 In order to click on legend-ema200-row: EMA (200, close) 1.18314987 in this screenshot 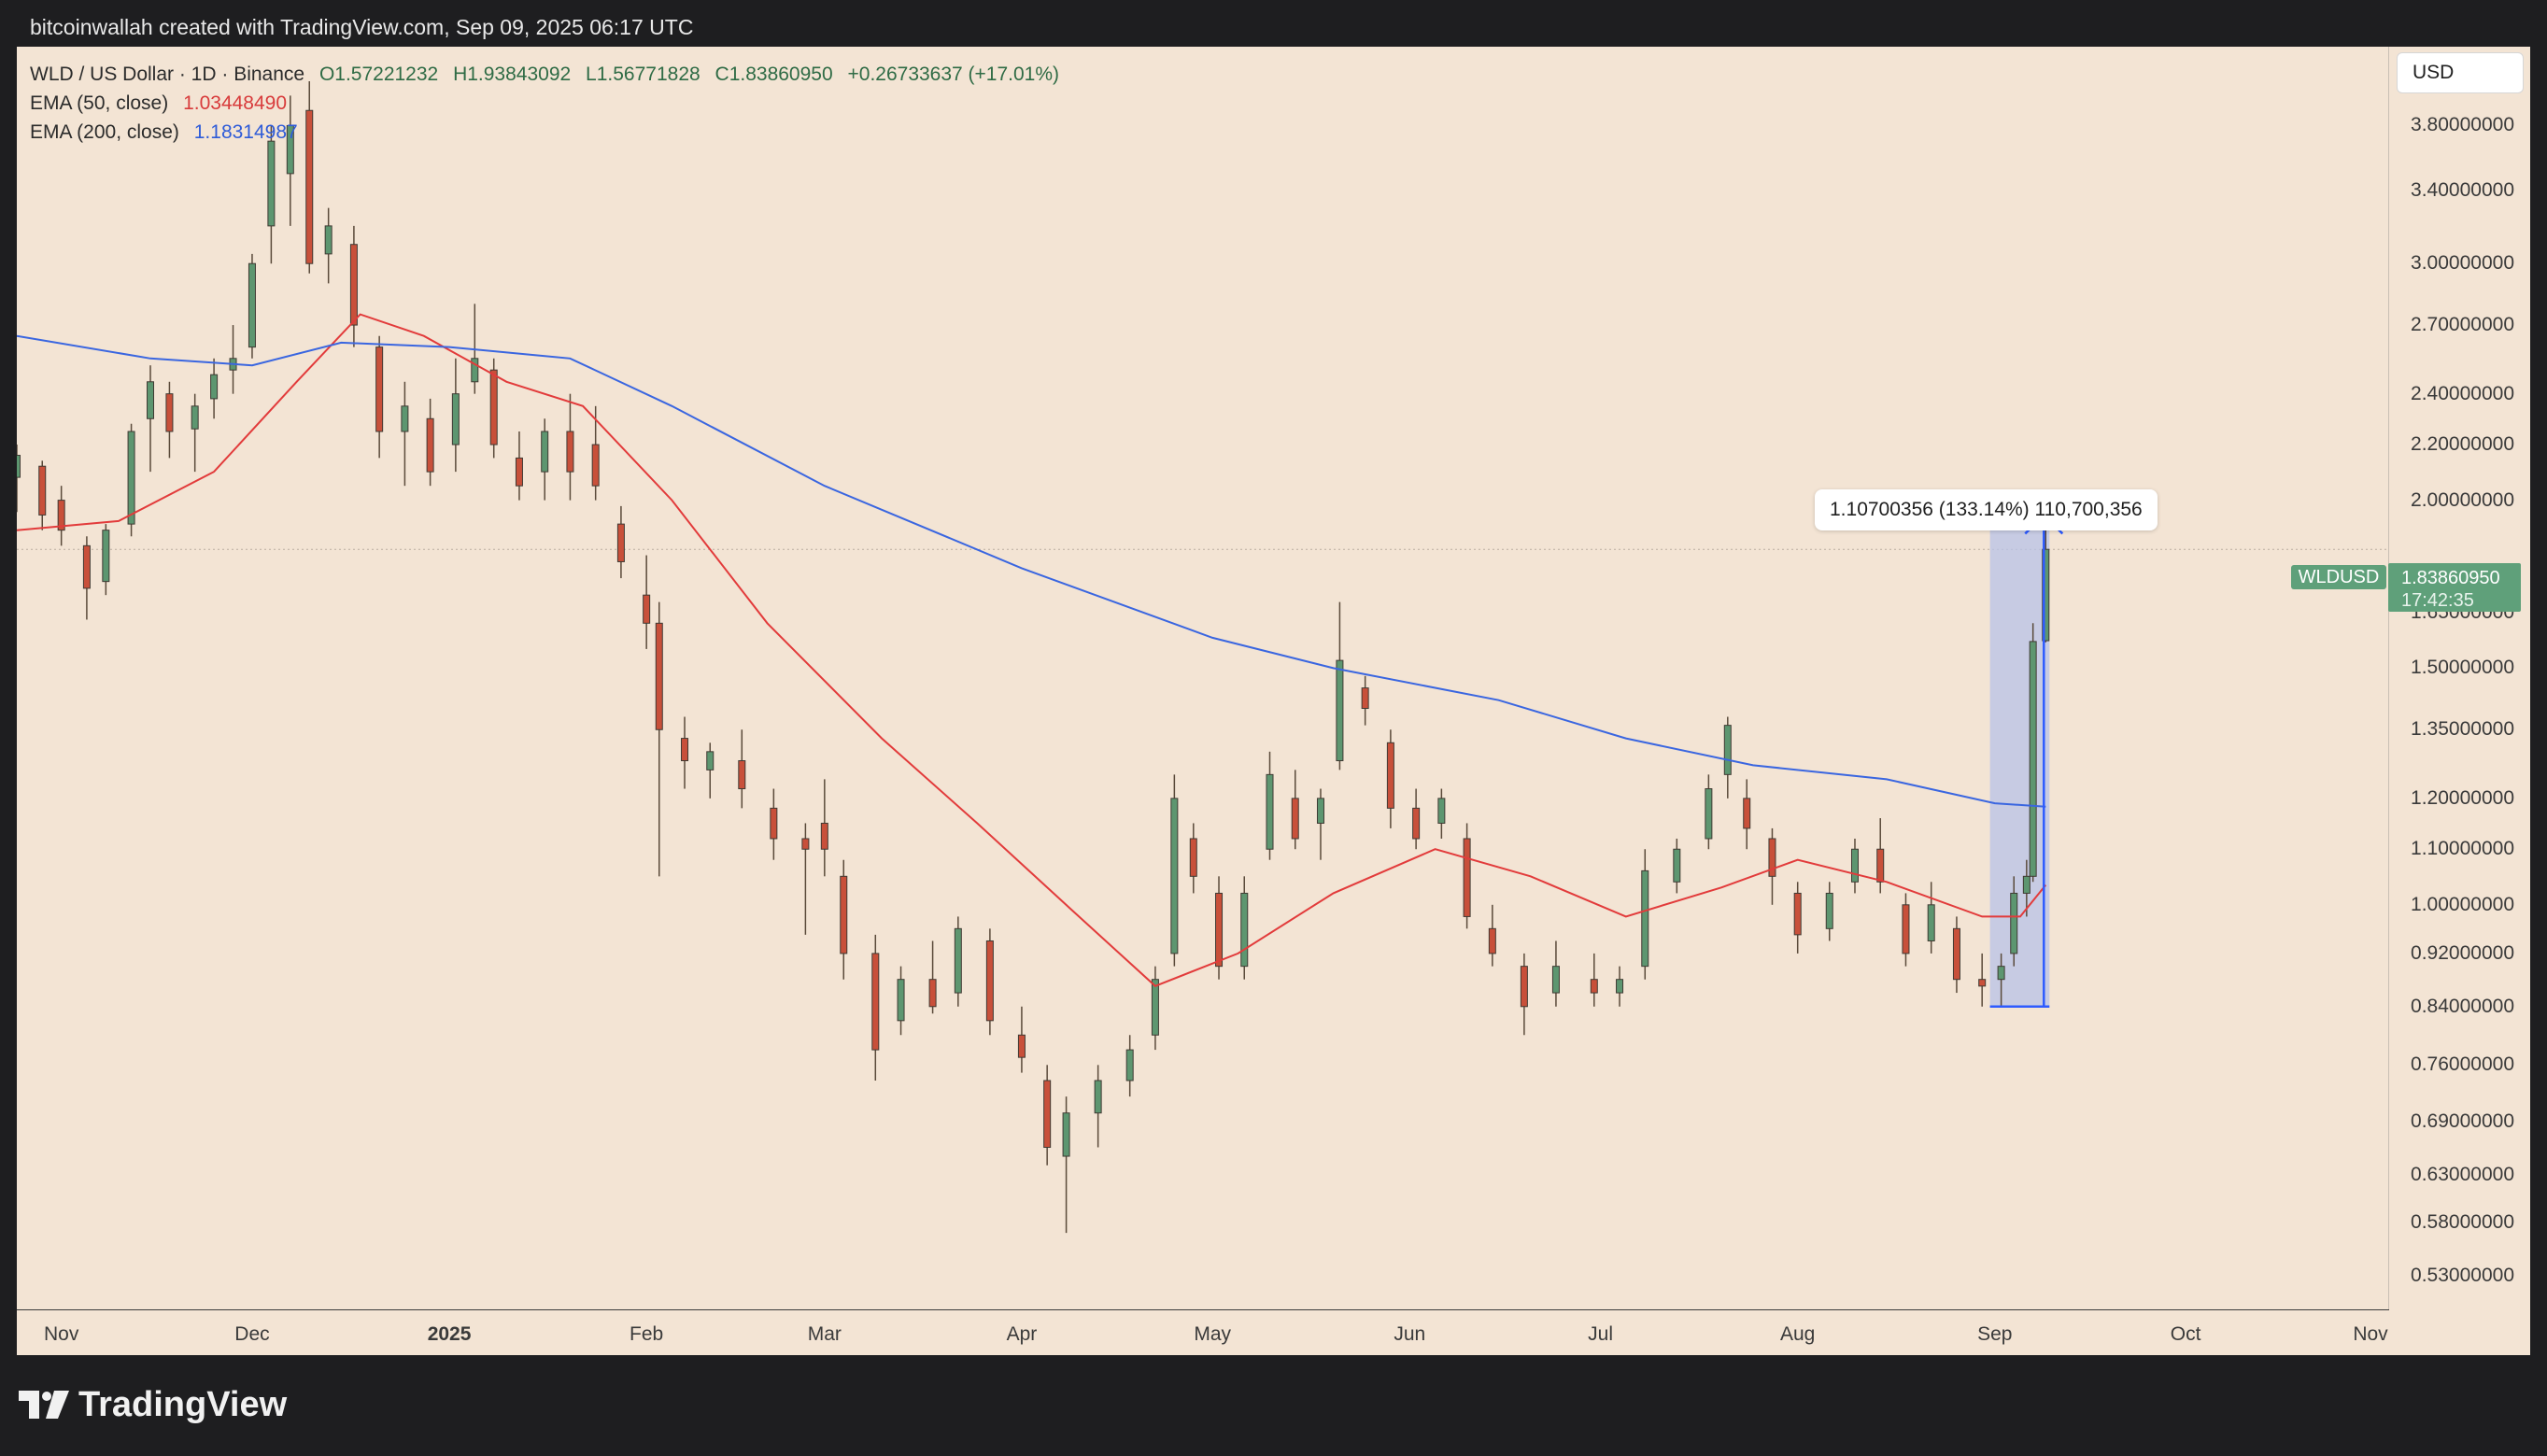, I will do `click(549, 132)`.